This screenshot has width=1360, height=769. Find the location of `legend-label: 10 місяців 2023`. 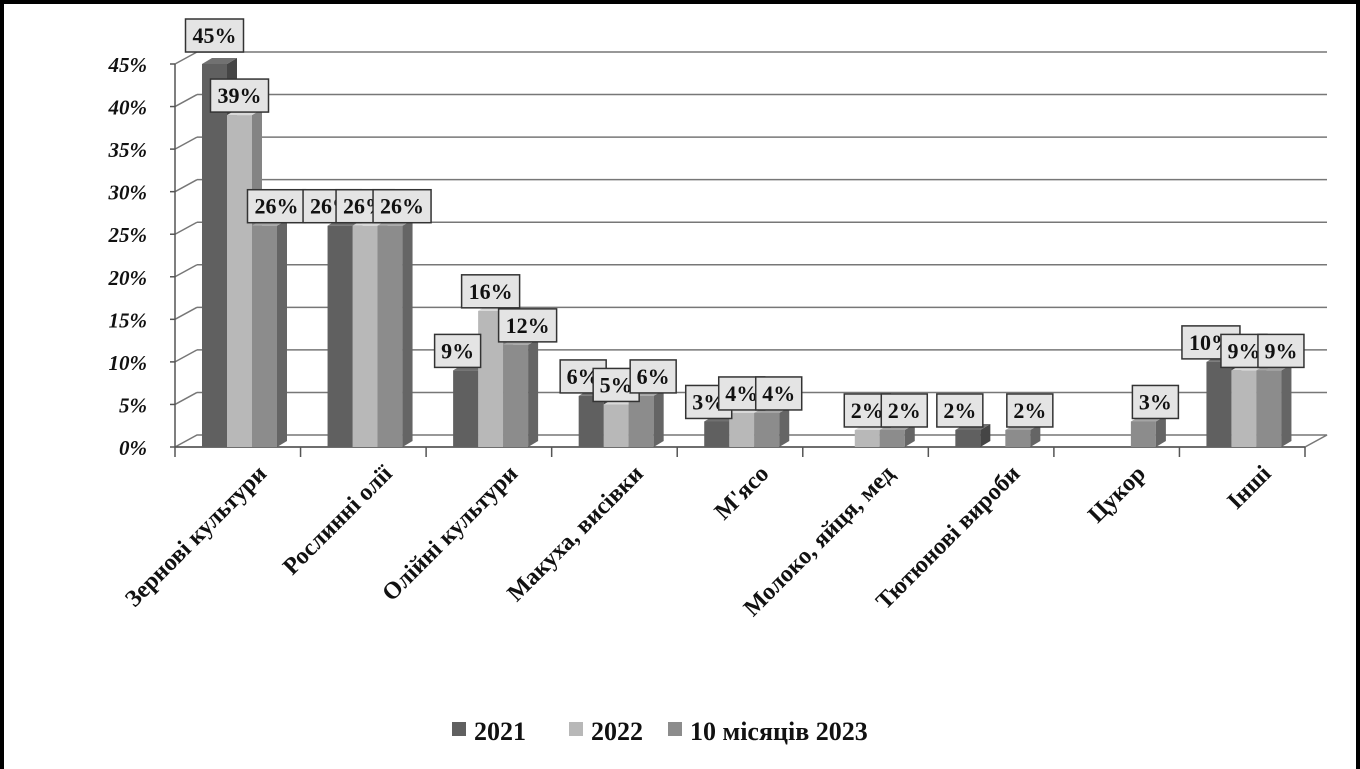

legend-label: 10 місяців 2023 is located at coordinates (779, 731).